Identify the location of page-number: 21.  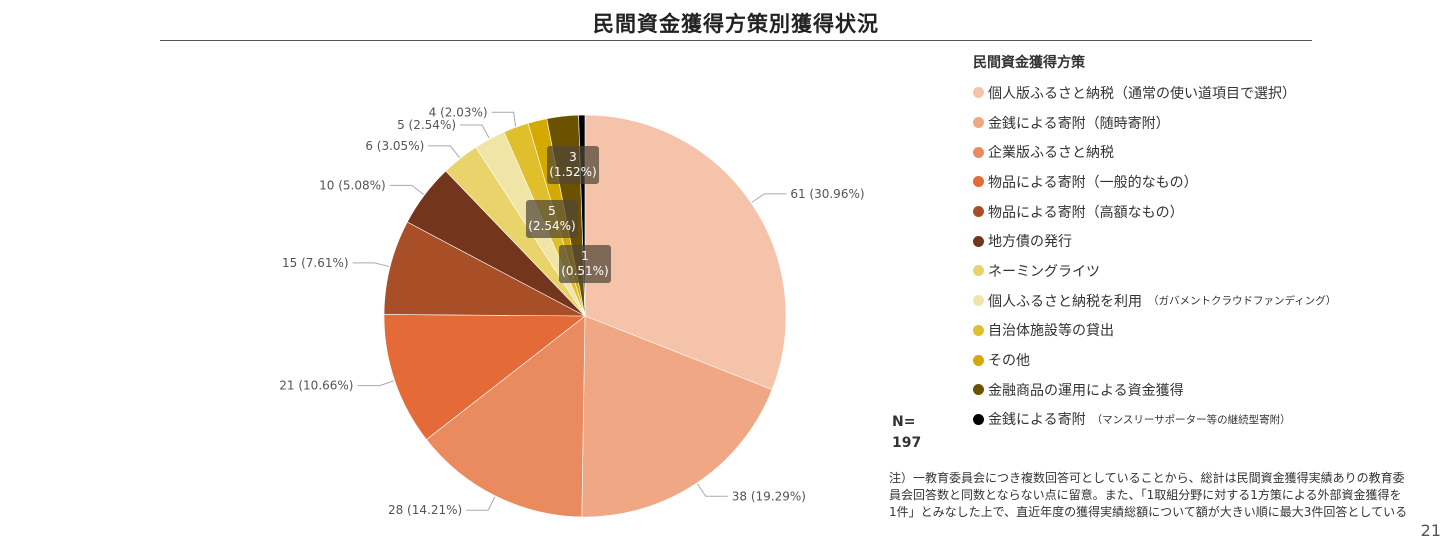
(1430, 530).